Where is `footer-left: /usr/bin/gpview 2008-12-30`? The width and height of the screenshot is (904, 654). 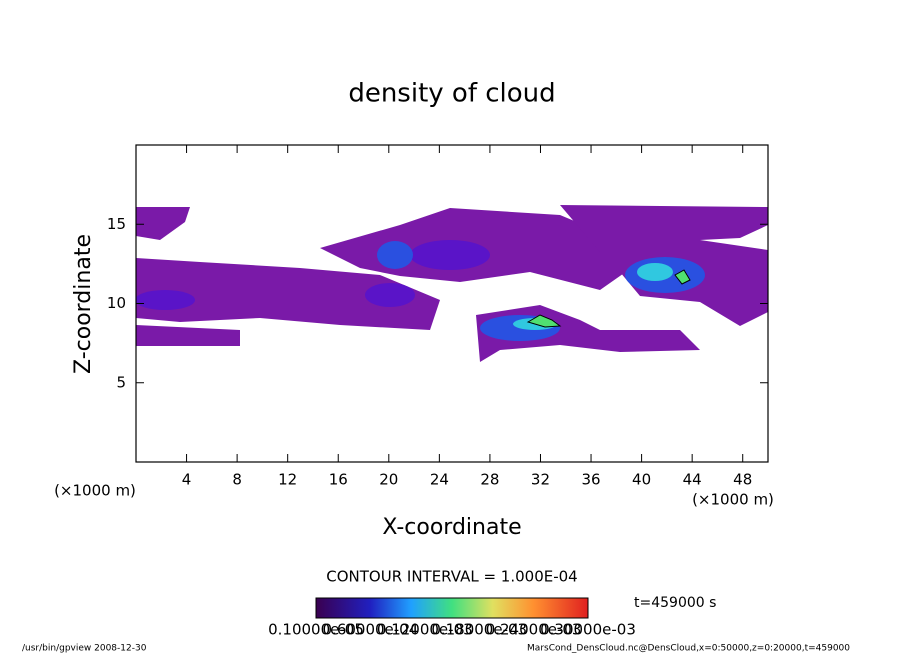
footer-left: /usr/bin/gpview 2008-12-30 is located at coordinates (84, 649).